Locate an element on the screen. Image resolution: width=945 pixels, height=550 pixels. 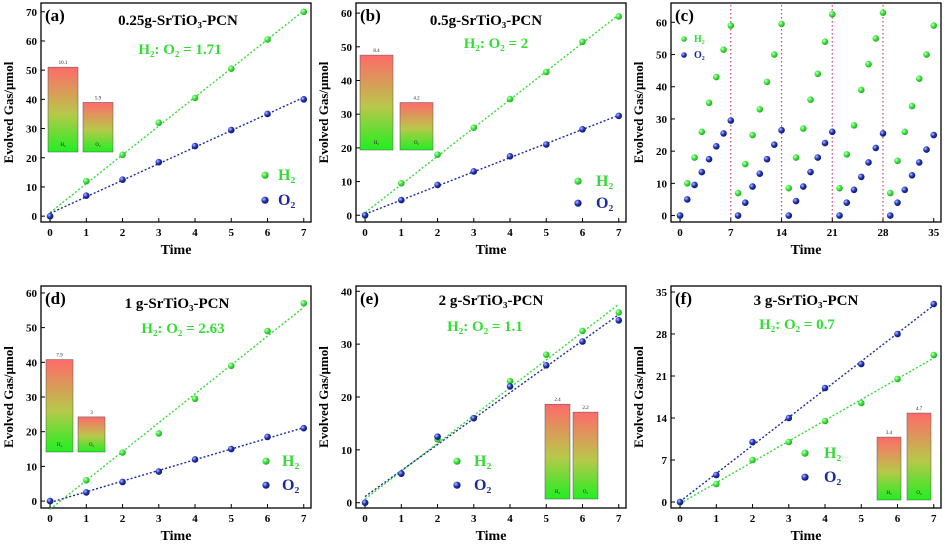
y-tick-label: 20 is located at coordinates (347, 149).